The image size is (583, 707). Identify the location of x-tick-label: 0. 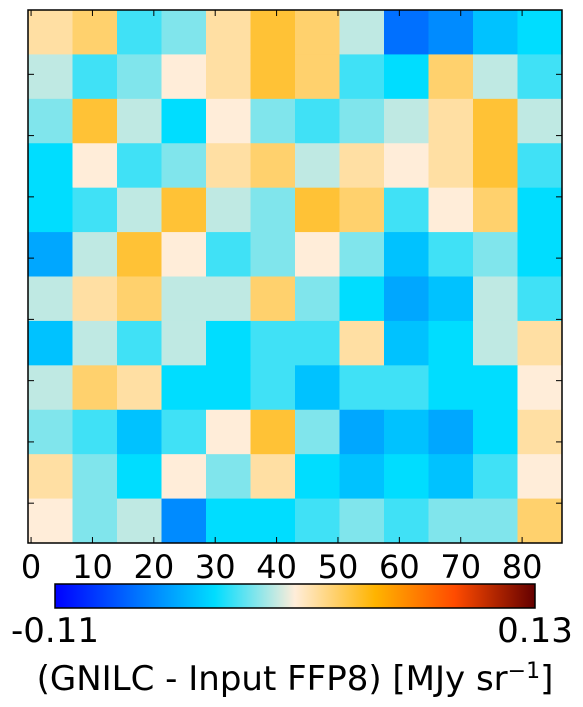
(31, 567).